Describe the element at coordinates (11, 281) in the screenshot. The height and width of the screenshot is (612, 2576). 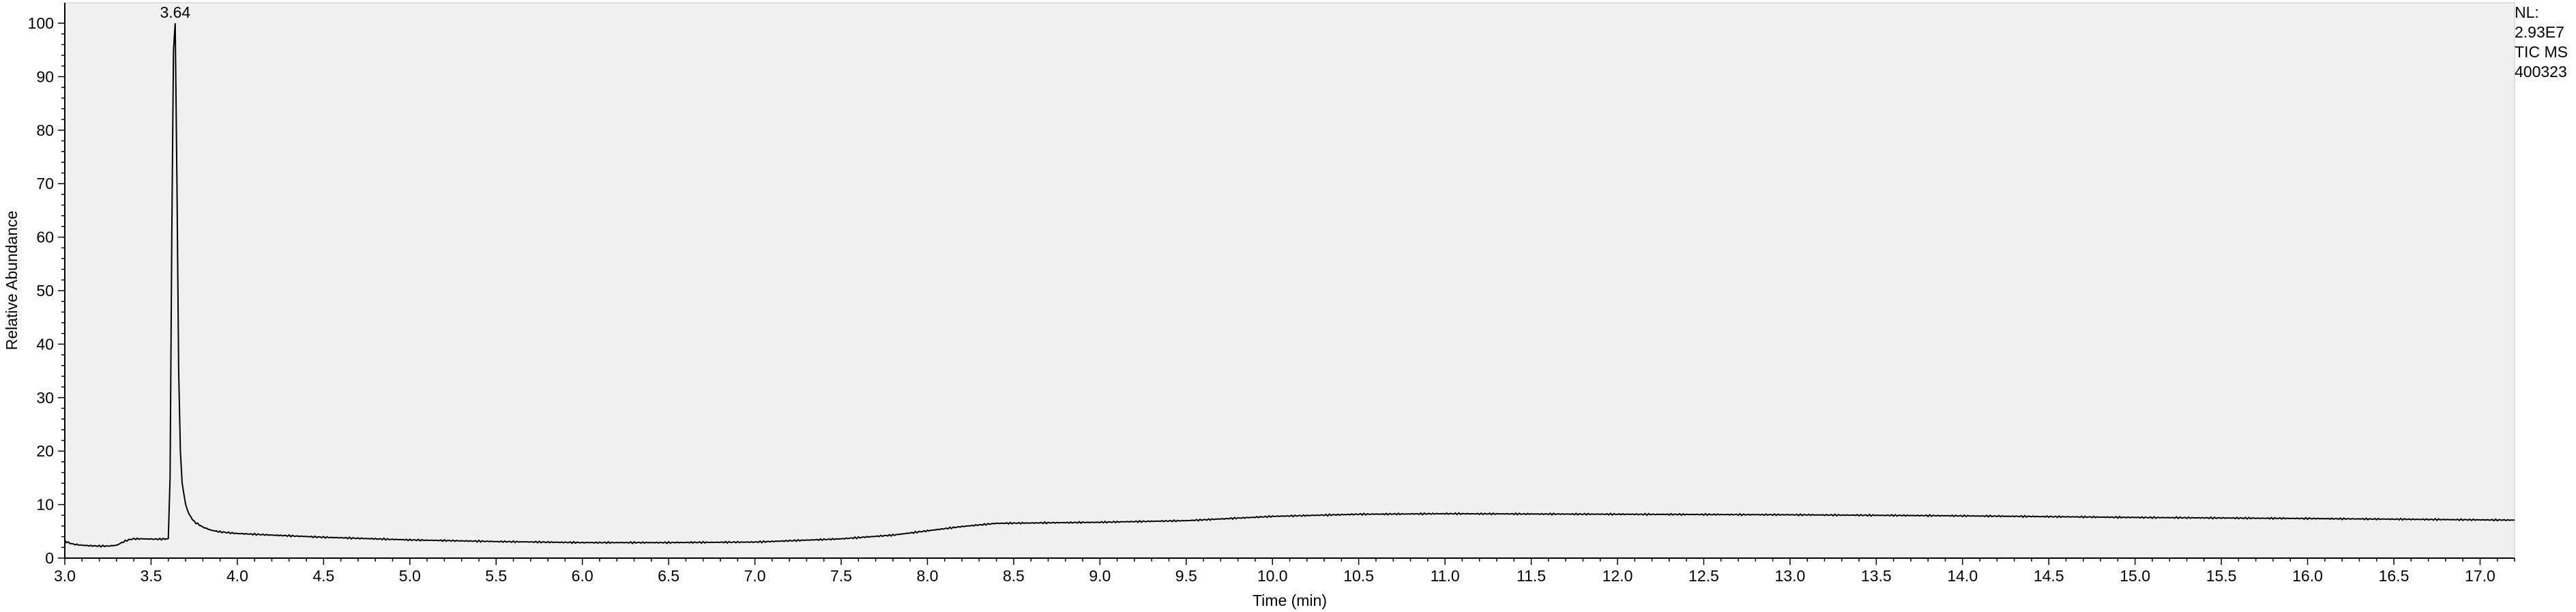
I see `y-axis-label: Relative Abundance` at that location.